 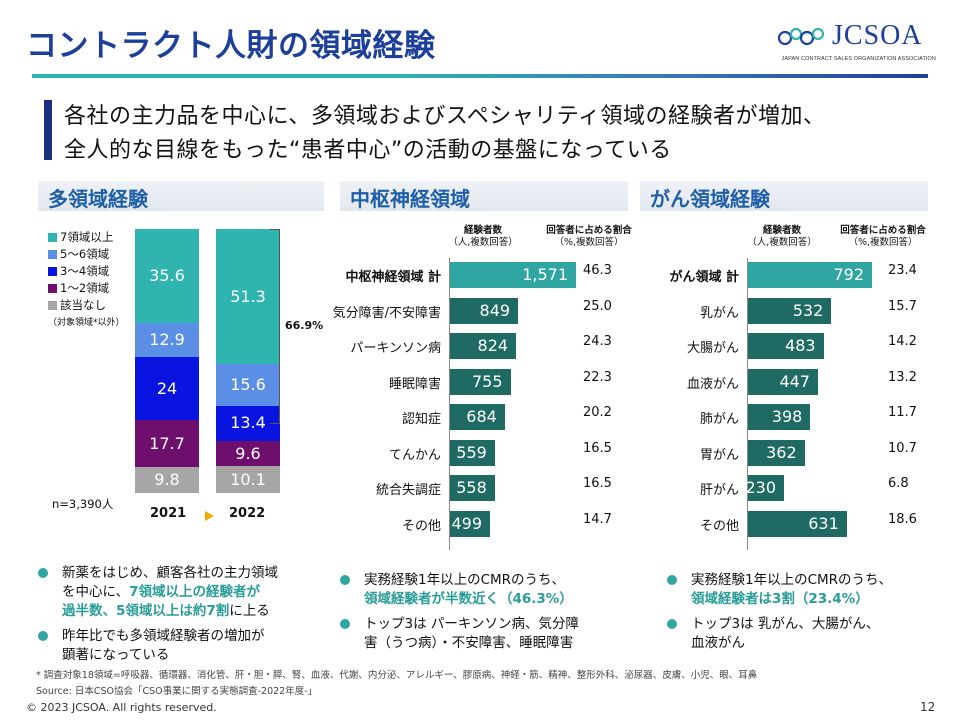 I want to click on bullet-segment: トップ3は 乳がん、大腸がん、, so click(x=785, y=624).